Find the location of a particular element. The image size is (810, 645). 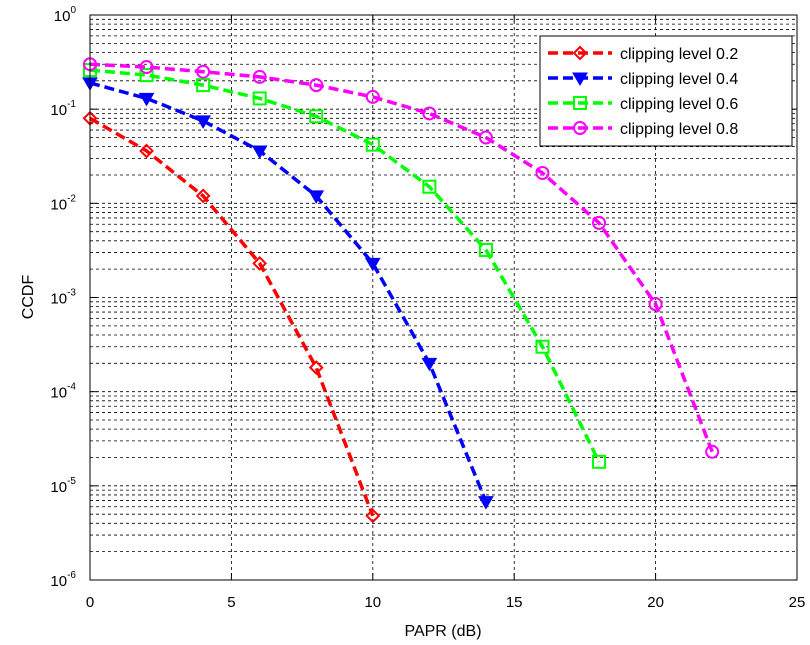

y-tick-label: 10⁻² is located at coordinates (63, 203).